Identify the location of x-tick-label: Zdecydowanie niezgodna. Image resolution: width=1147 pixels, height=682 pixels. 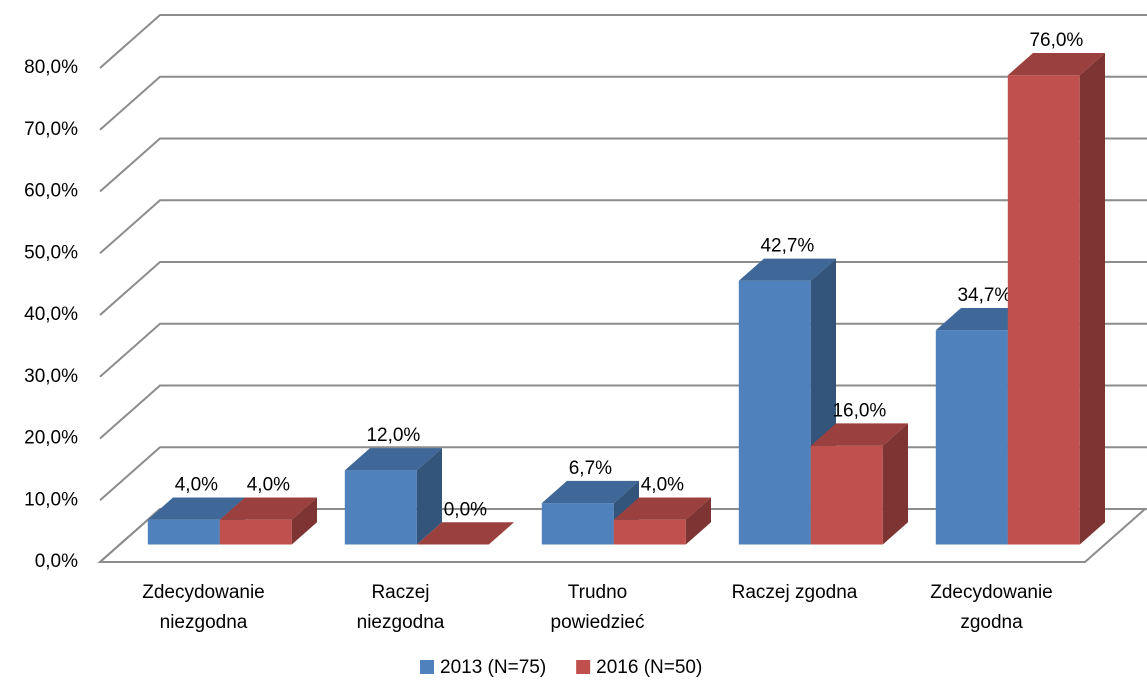
(203, 607).